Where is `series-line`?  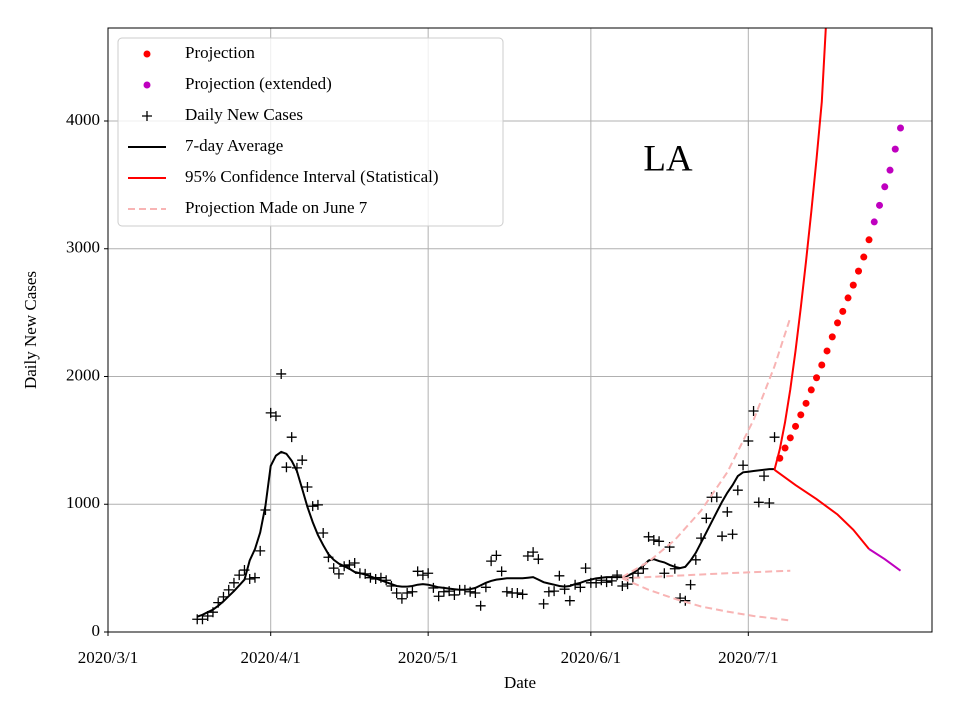
series-line is located at coordinates (706, 447).